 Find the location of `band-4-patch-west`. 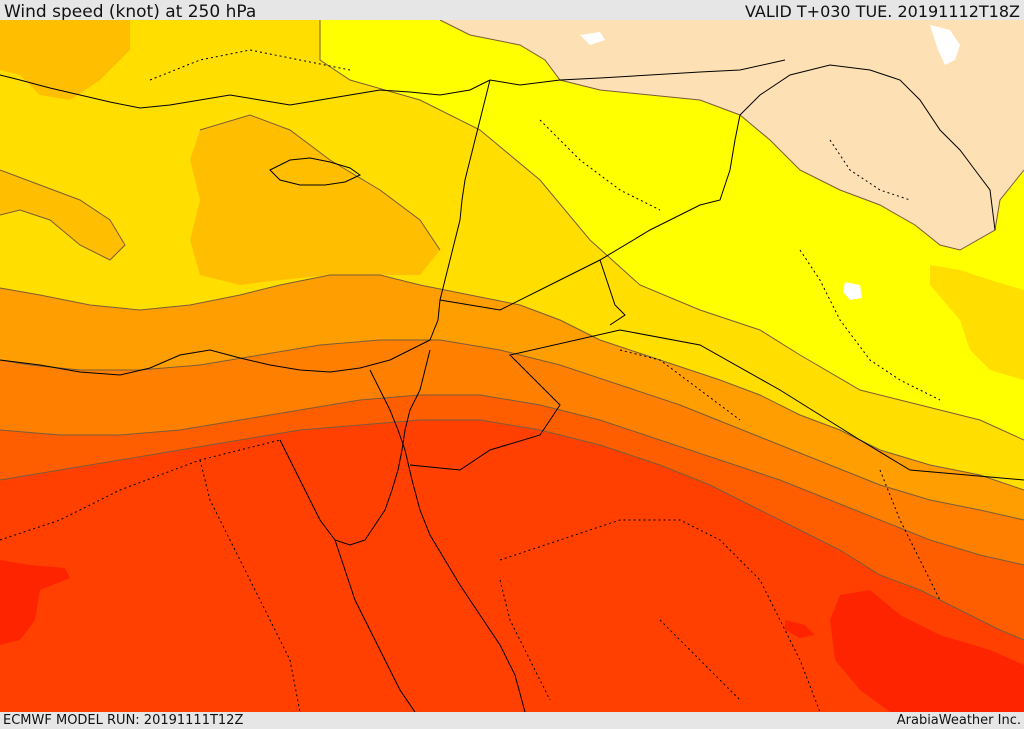

band-4-patch-west is located at coordinates (62, 215).